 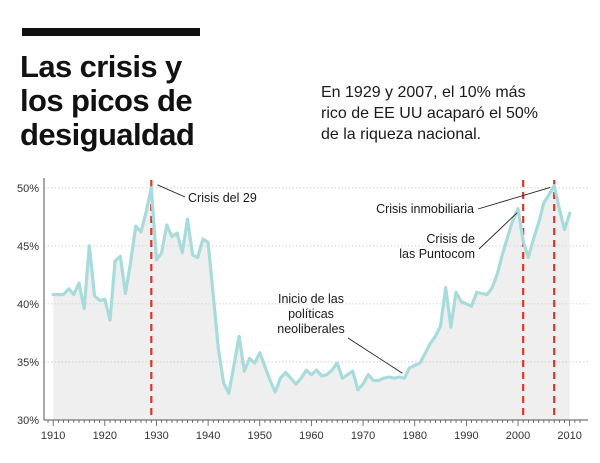 I want to click on annotation-label: Inicio de las, so click(x=311, y=299).